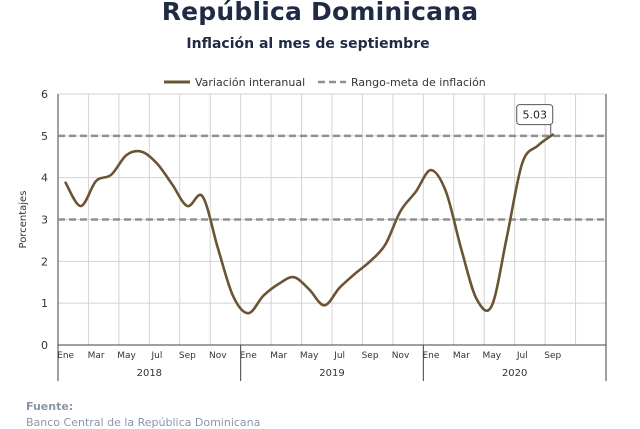 The height and width of the screenshot is (429, 640). What do you see at coordinates (320, 13) in the screenshot?
I see `chart-title: República Dominicana` at bounding box center [320, 13].